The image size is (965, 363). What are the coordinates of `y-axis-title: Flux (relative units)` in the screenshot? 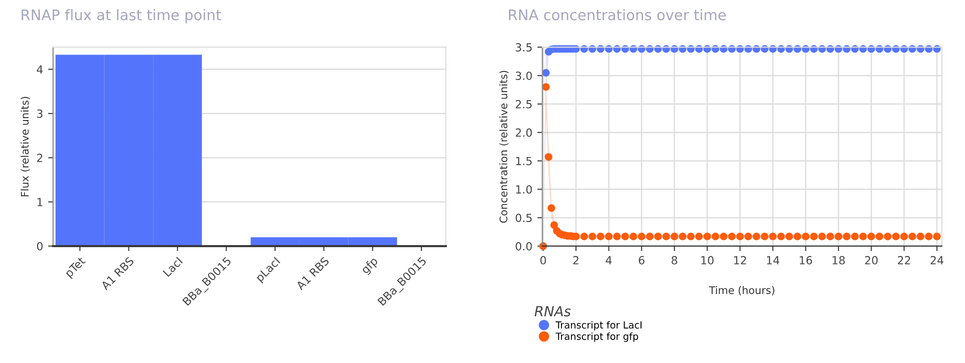 It's located at (25, 146).